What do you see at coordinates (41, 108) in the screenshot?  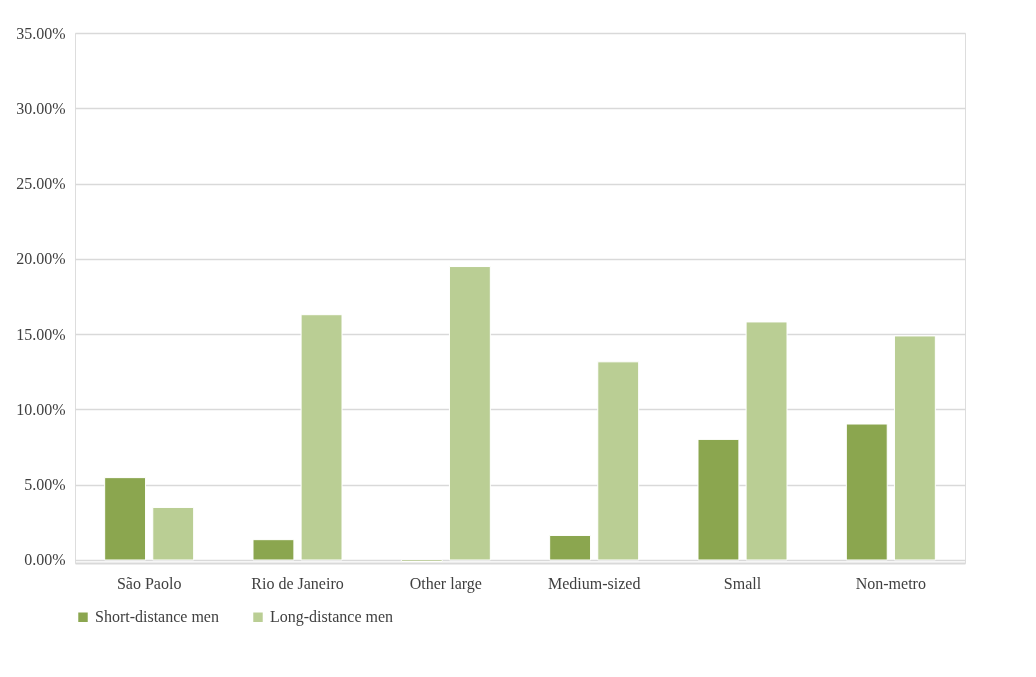 I see `y-tick-label: 30.00%` at bounding box center [41, 108].